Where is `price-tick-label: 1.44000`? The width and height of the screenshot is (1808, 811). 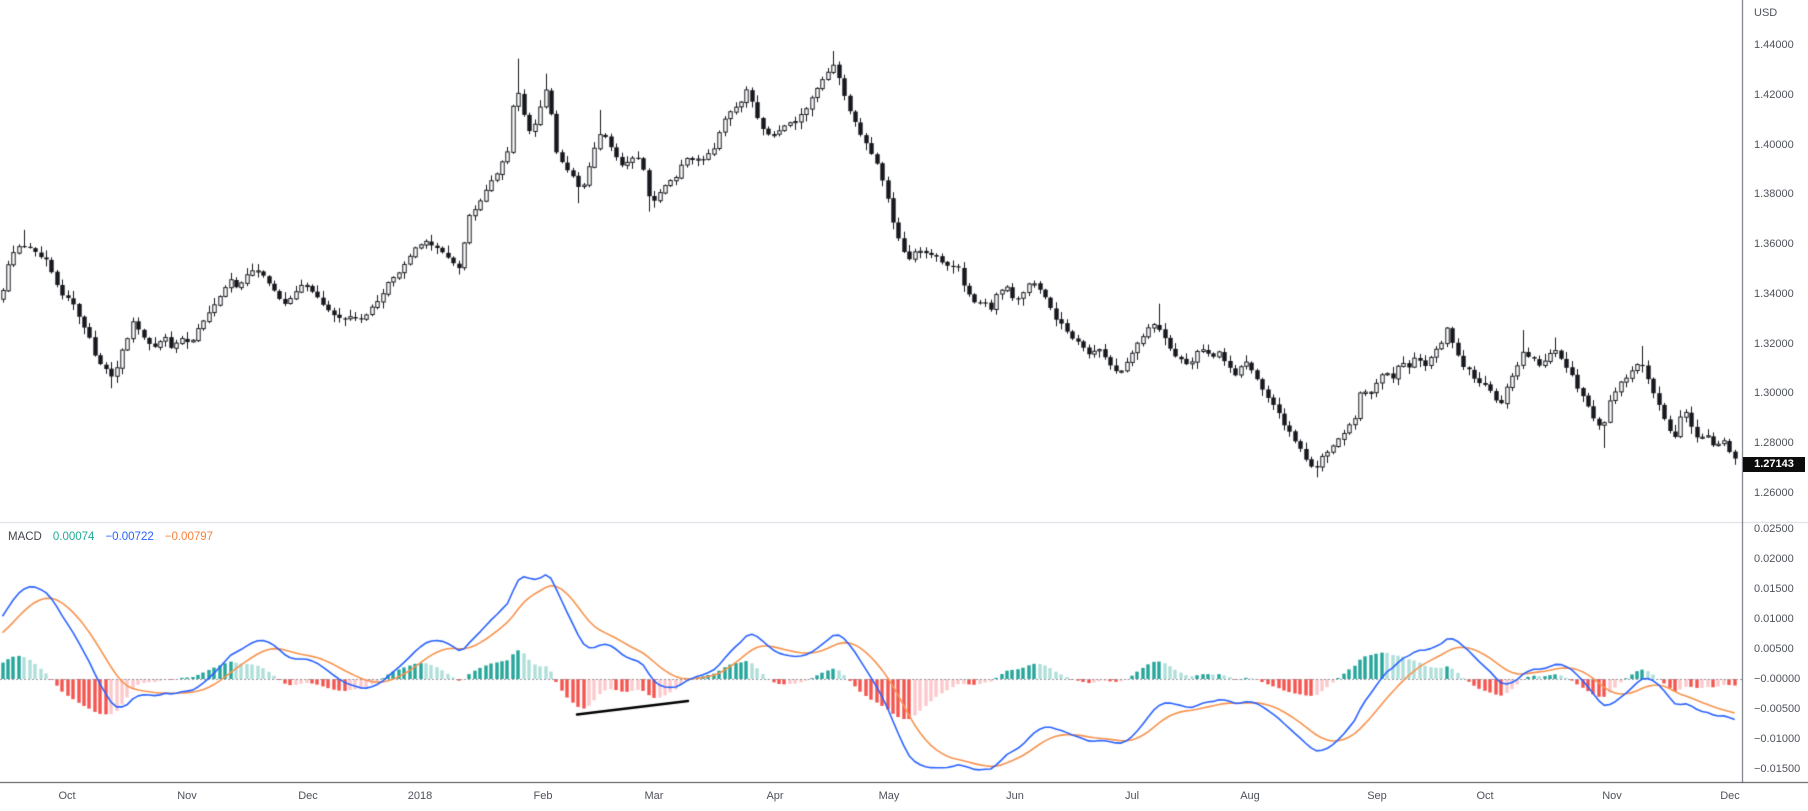
price-tick-label: 1.44000 is located at coordinates (1774, 45).